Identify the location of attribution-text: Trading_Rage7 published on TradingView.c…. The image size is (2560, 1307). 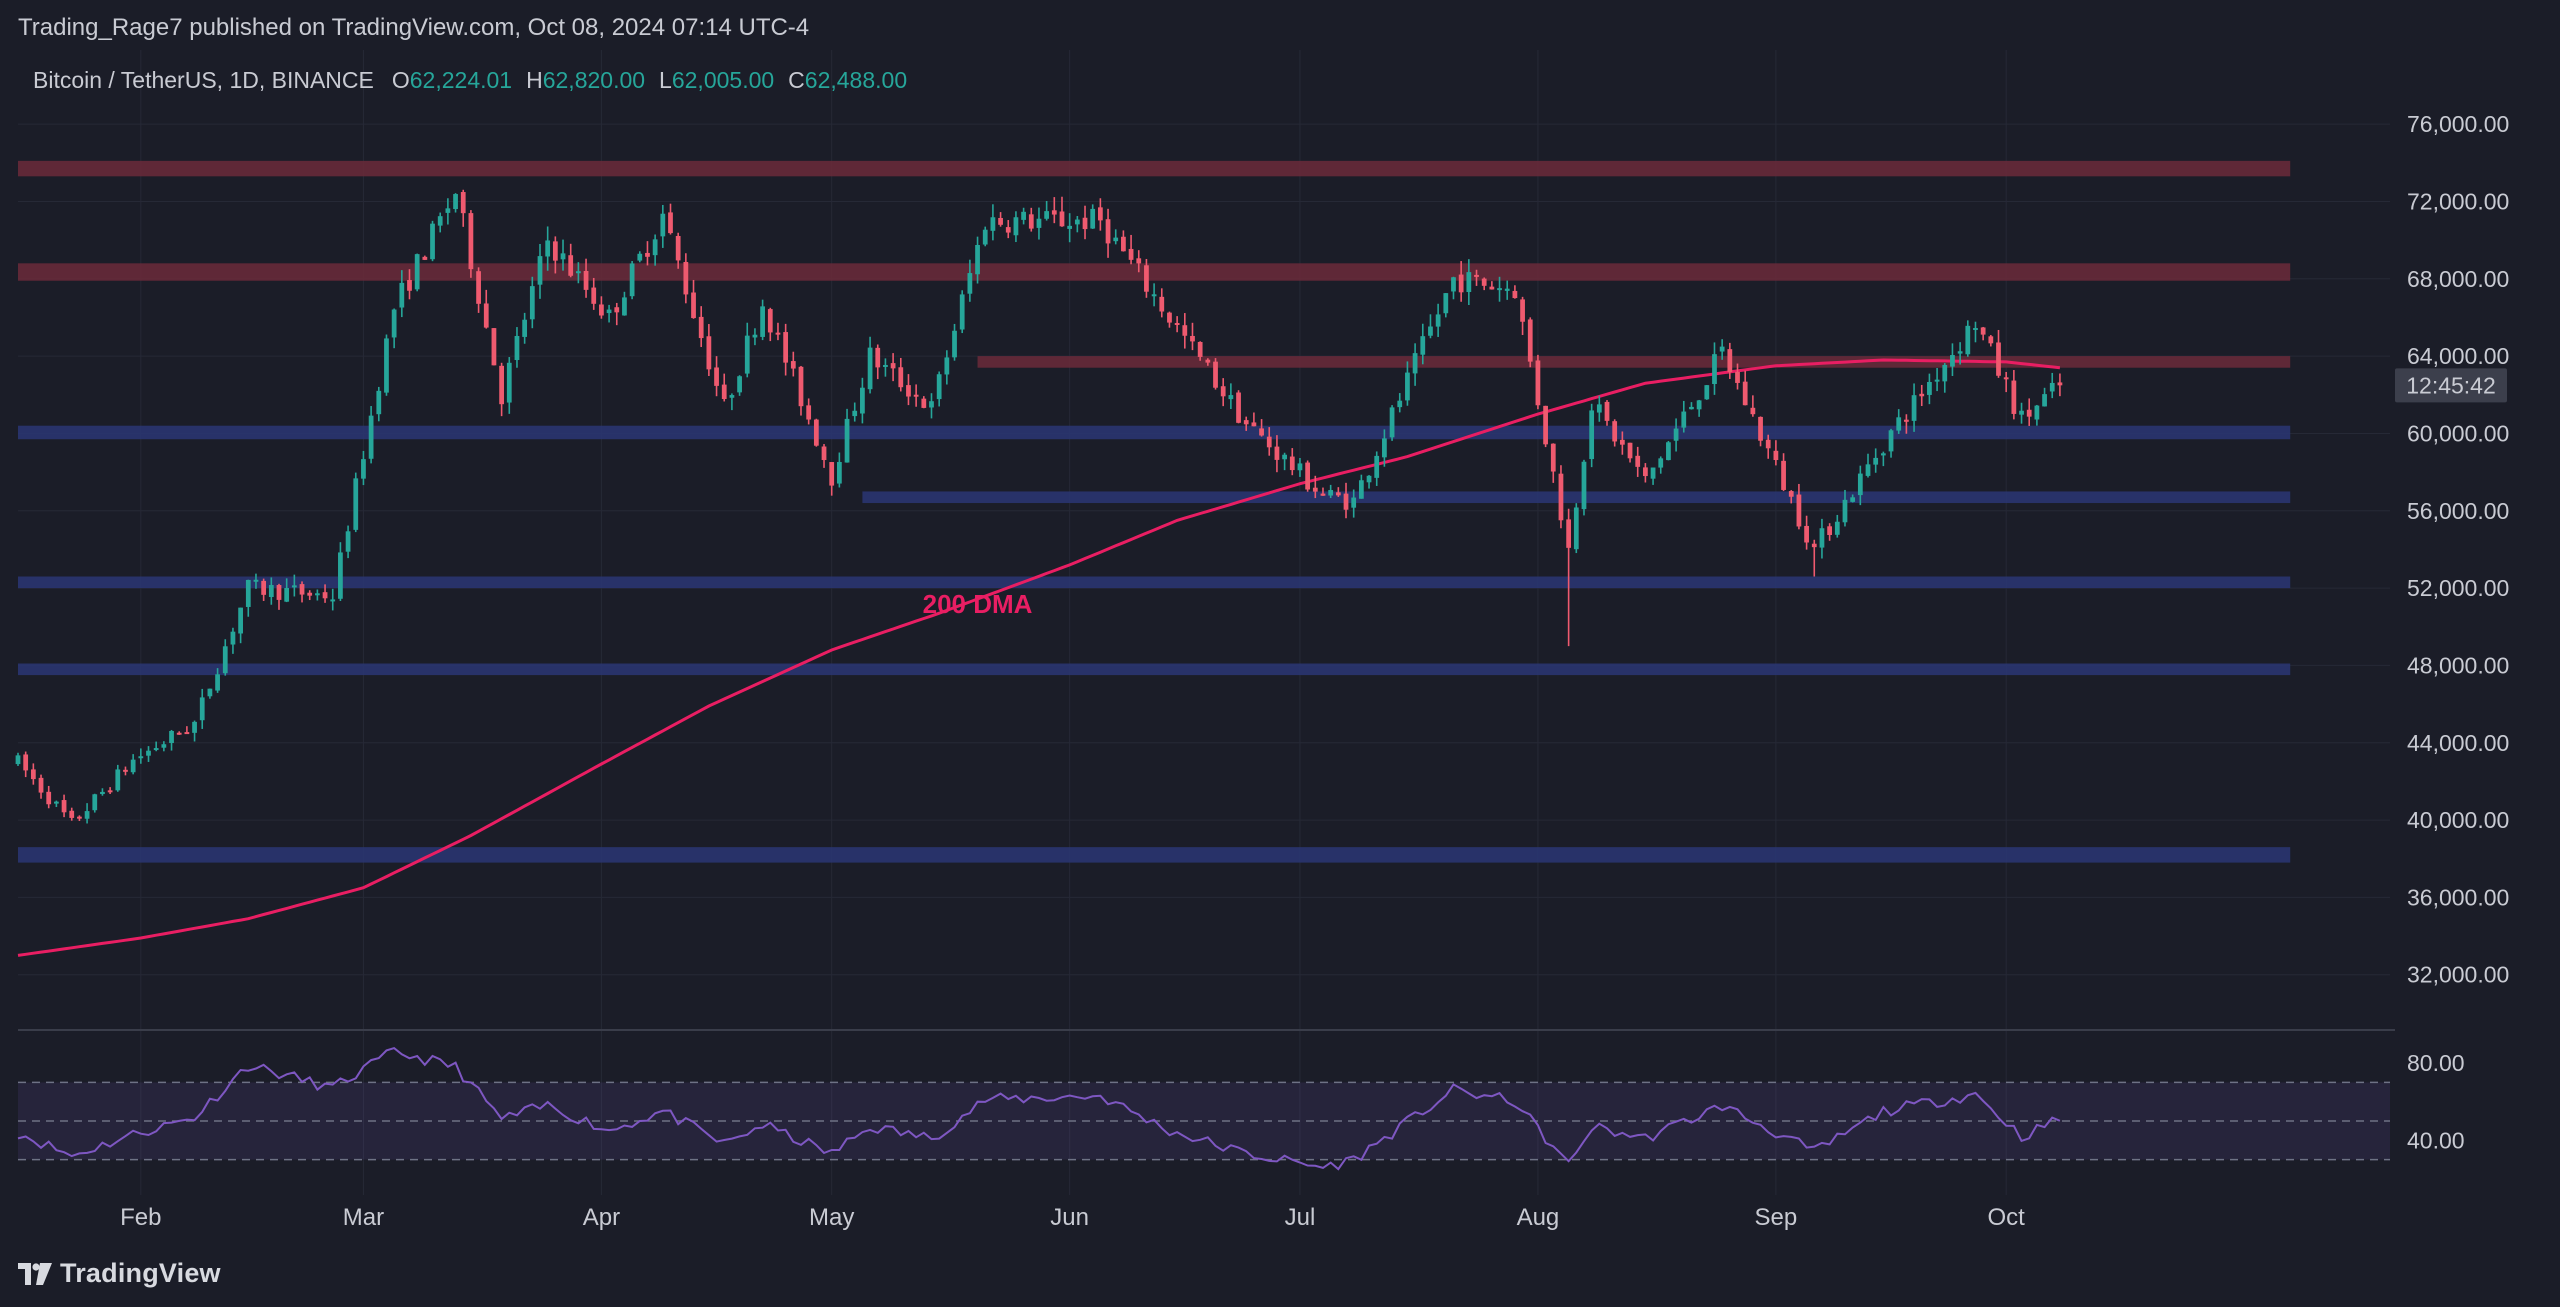
(414, 27).